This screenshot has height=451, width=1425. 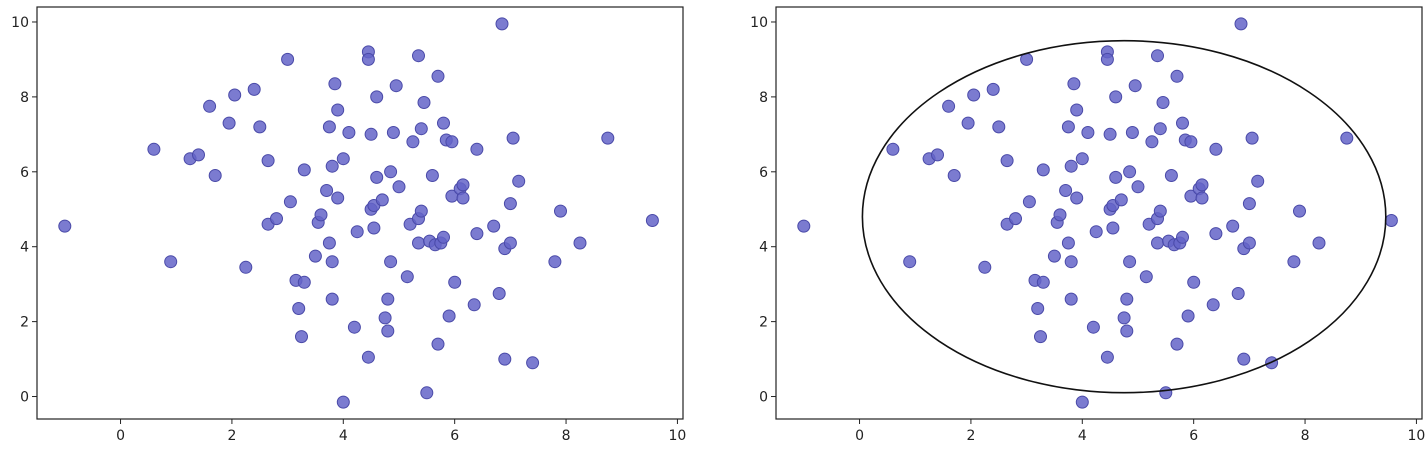 What do you see at coordinates (24, 323) in the screenshot?
I see `y-tick-label: 2` at bounding box center [24, 323].